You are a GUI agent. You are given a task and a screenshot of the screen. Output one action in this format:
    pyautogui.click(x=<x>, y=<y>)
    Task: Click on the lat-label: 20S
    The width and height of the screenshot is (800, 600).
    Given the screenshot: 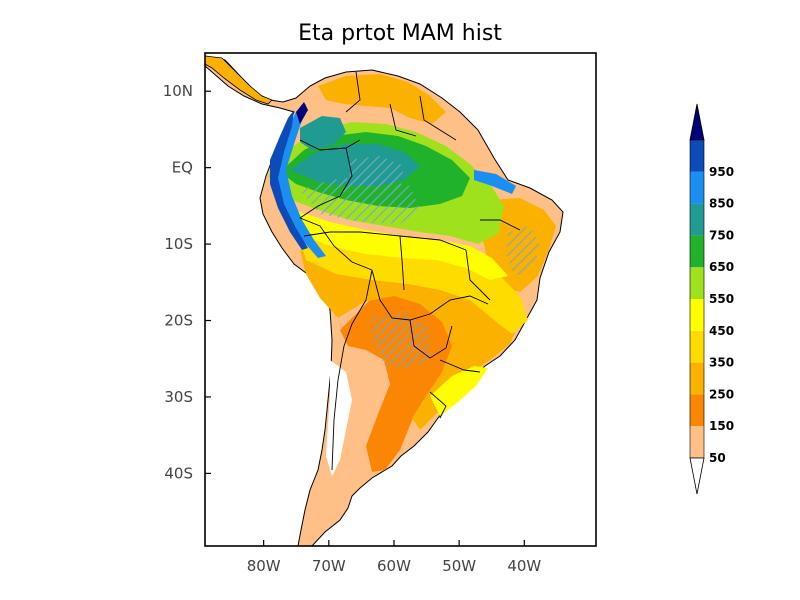 What is the action you would take?
    pyautogui.click(x=178, y=321)
    